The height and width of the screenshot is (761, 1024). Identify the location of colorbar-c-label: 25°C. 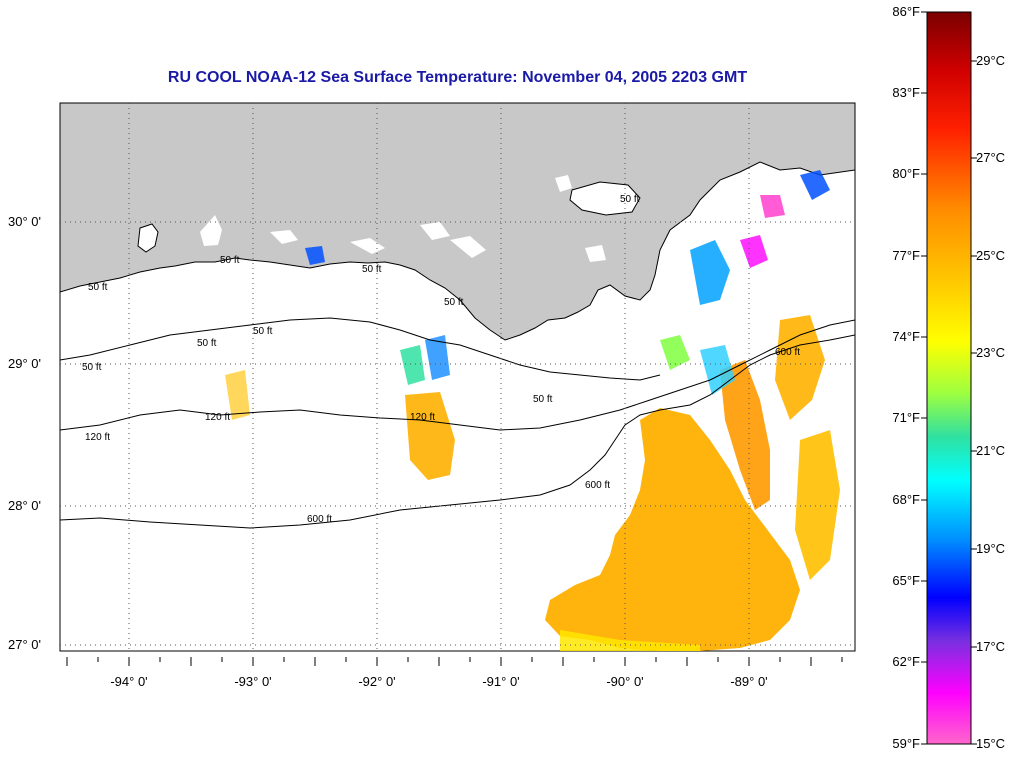
(991, 255).